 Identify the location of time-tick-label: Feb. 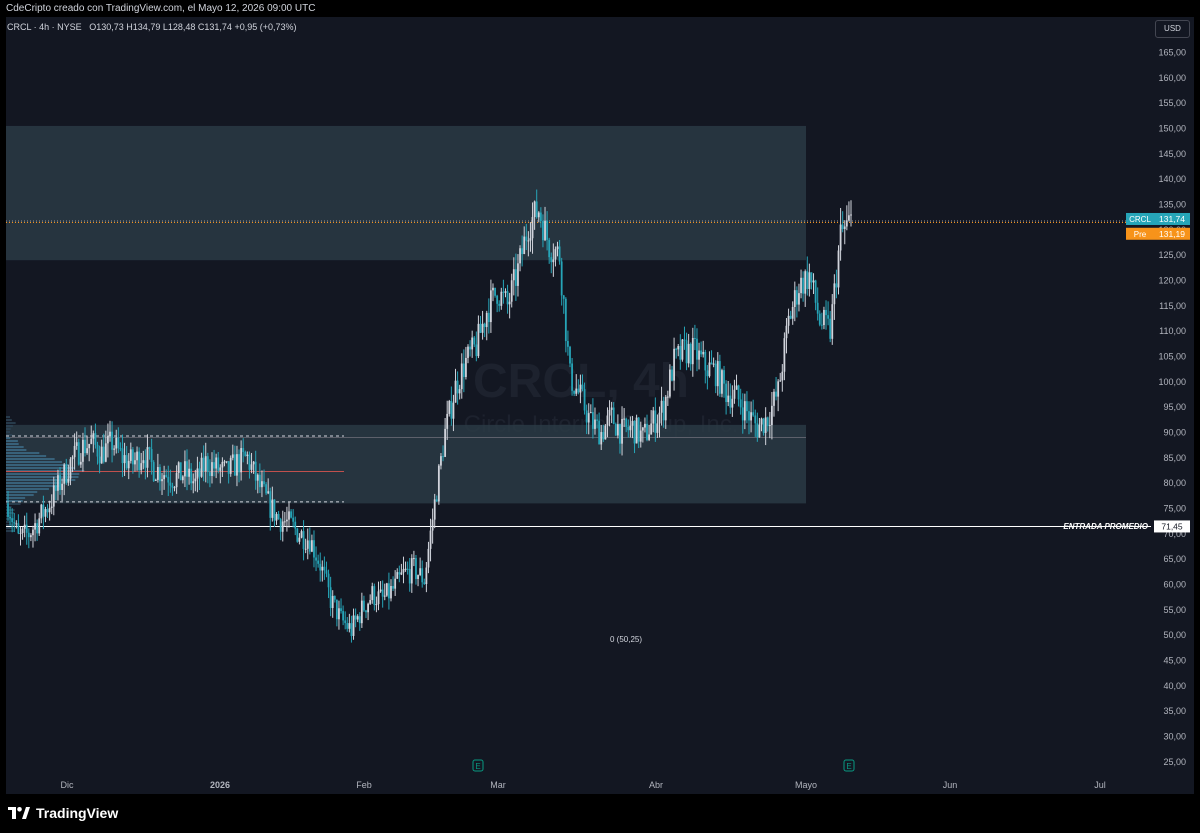
(364, 785).